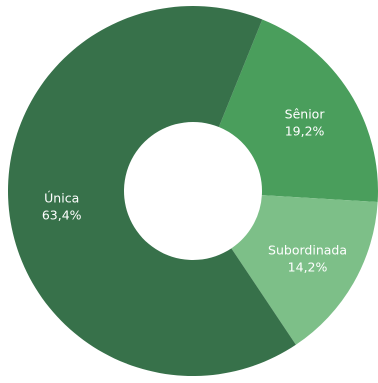 This screenshot has width=378, height=383. What do you see at coordinates (305, 130) in the screenshot?
I see `slice-value-label-senior: 19,2%` at bounding box center [305, 130].